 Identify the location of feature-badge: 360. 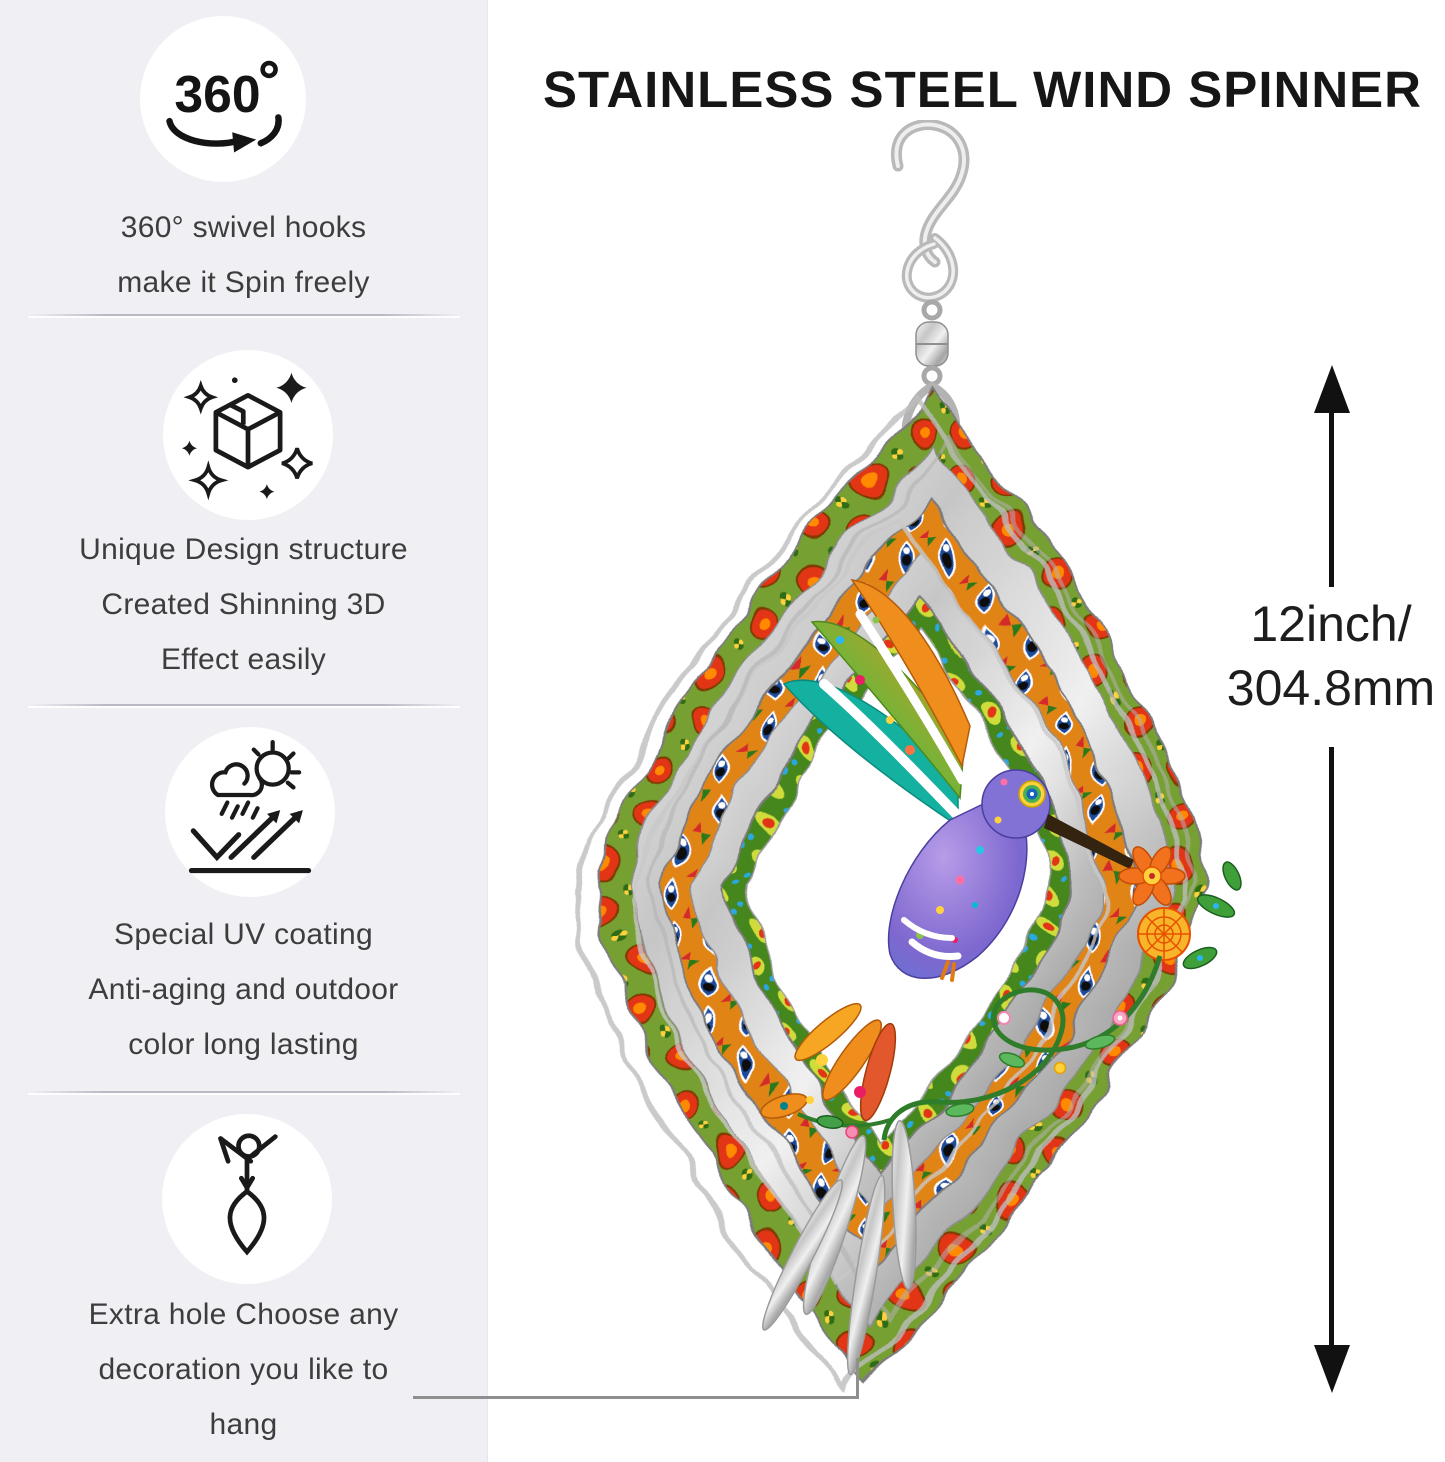
(223, 99).